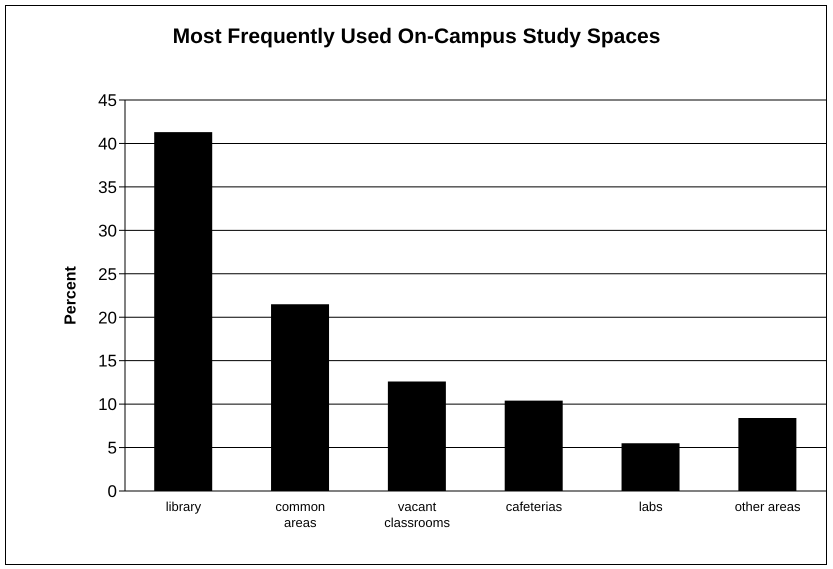 Image resolution: width=833 pixels, height=569 pixels. What do you see at coordinates (300, 514) in the screenshot?
I see `x-tick-label: common areas` at bounding box center [300, 514].